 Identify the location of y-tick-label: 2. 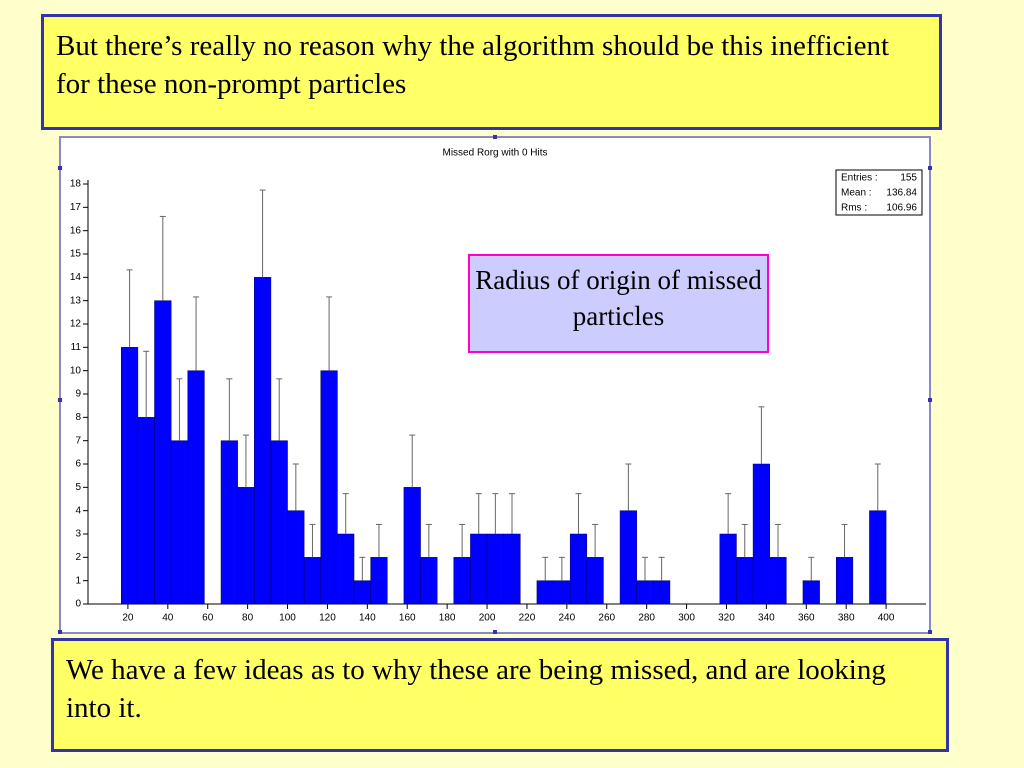
(78, 557).